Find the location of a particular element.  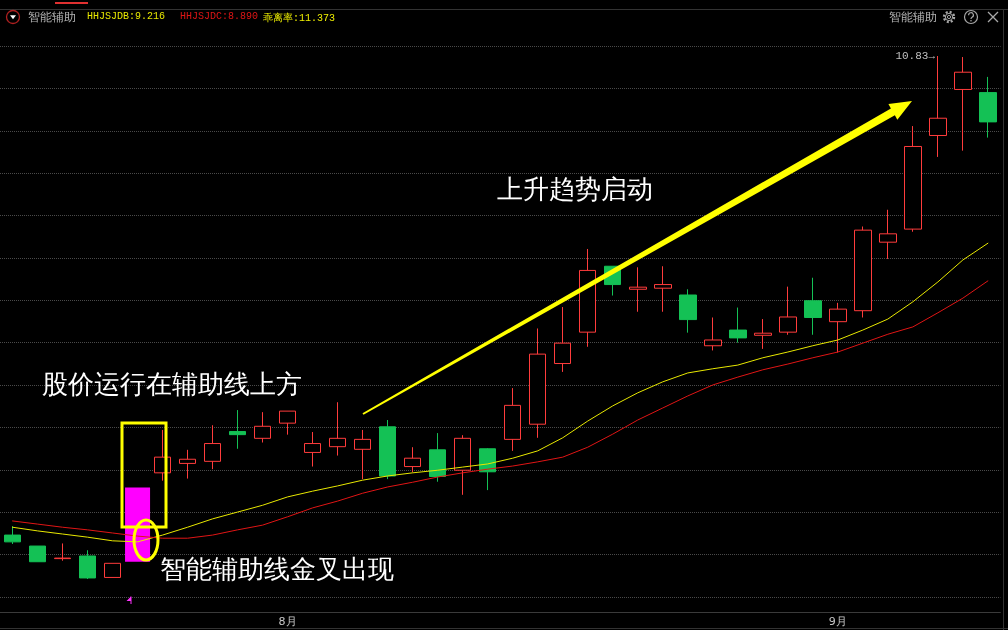

text: HHJSJDB:9.216 is located at coordinates (126, 16).